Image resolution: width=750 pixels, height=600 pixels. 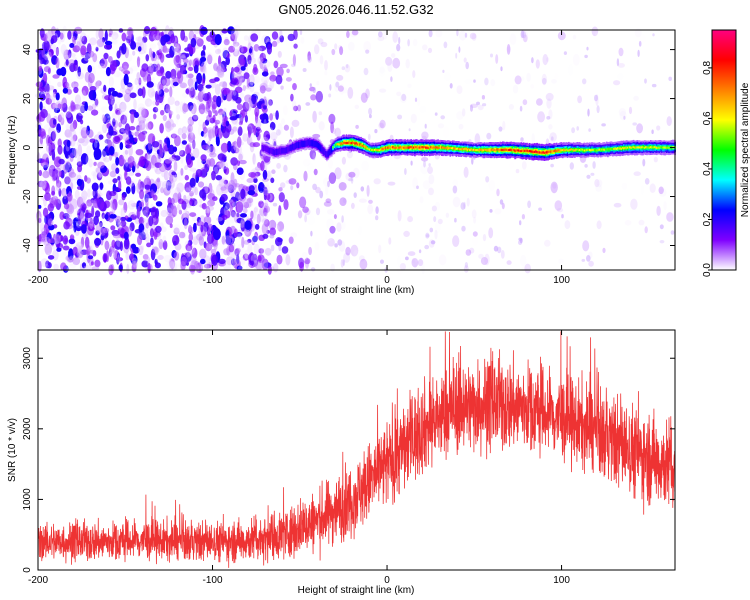 I want to click on spectrogram-xtick-label: -200, so click(x=38, y=280).